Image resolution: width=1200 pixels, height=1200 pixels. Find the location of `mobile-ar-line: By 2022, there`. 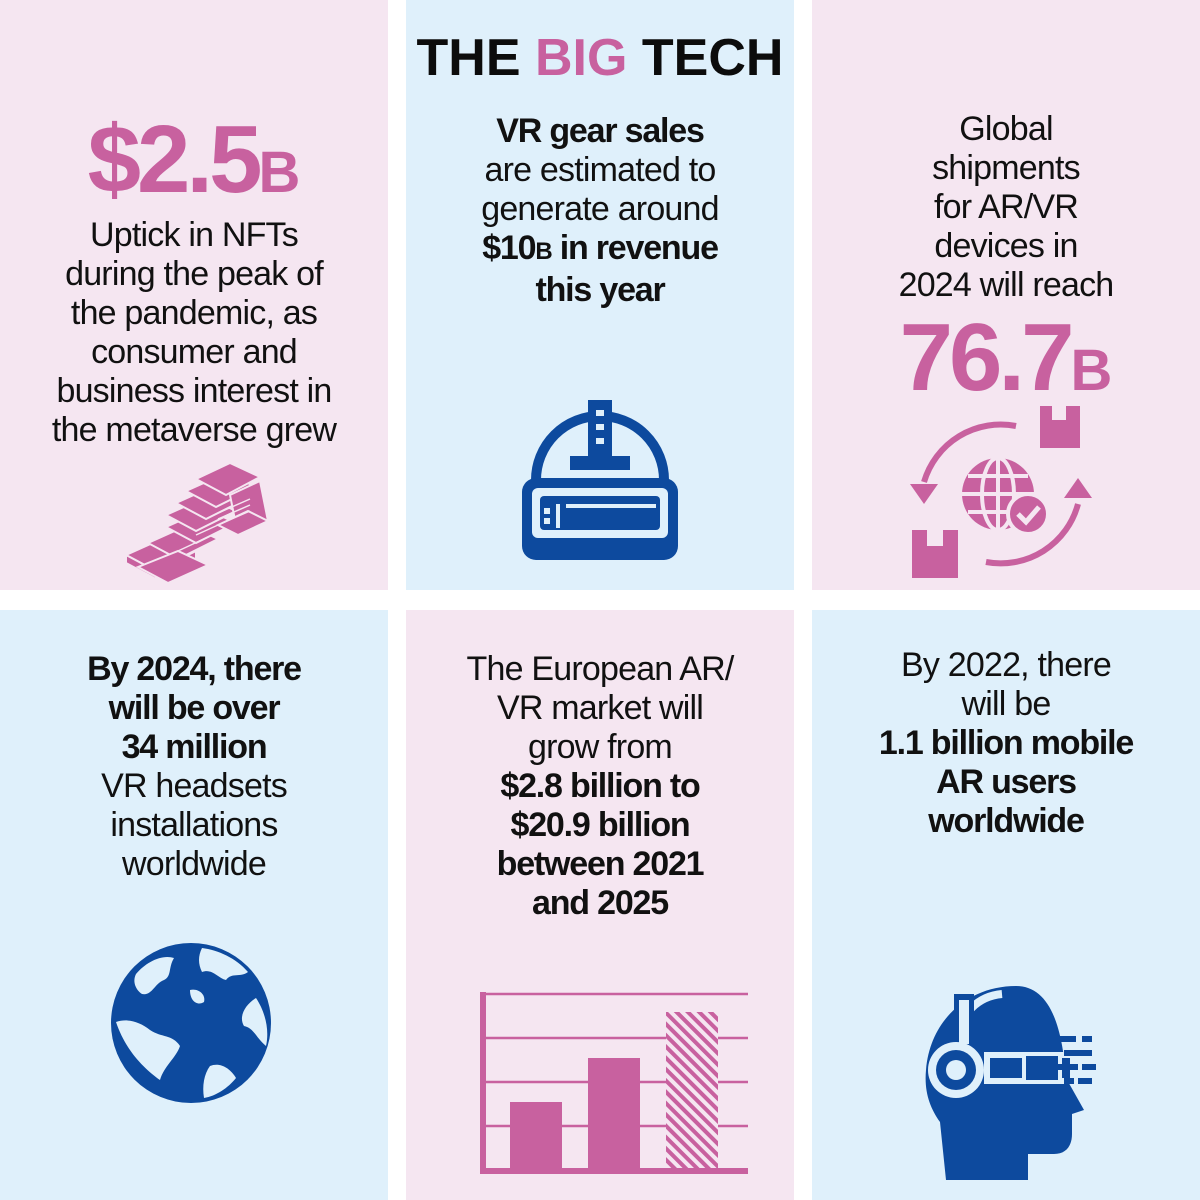

mobile-ar-line: By 2022, there is located at coordinates (1006, 665).